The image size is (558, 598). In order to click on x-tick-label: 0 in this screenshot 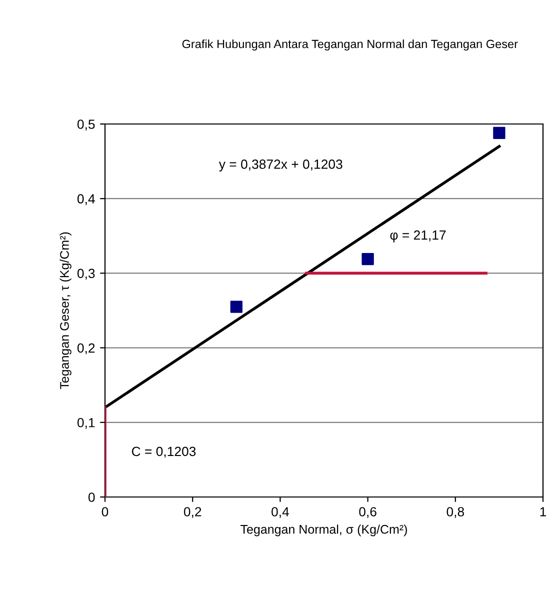, I will do `click(105, 511)`.